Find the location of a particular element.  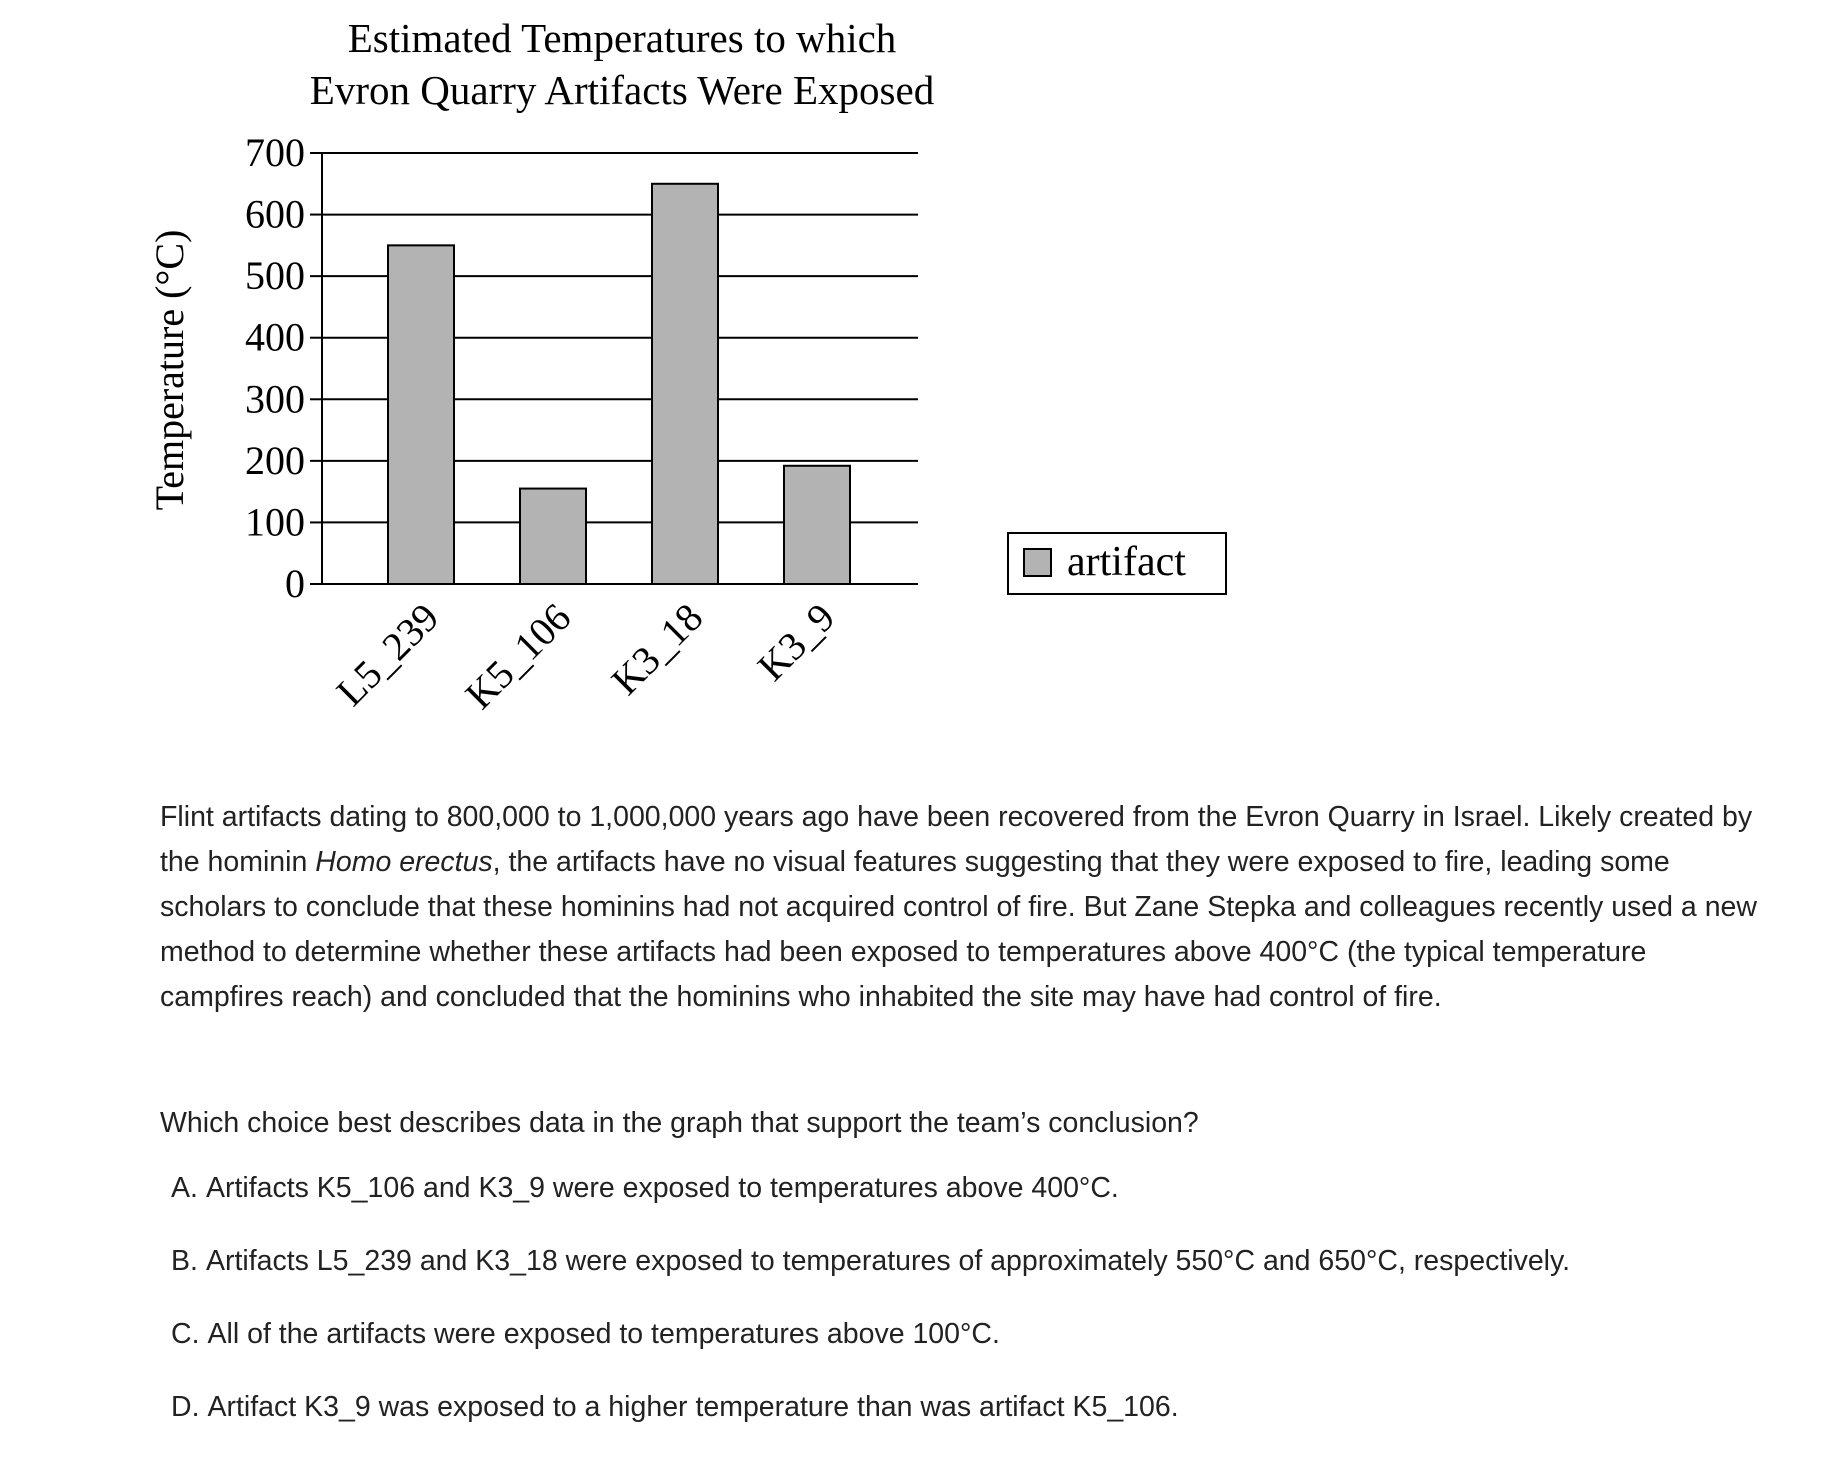

x-category-label: K3_18 is located at coordinates (657, 649).